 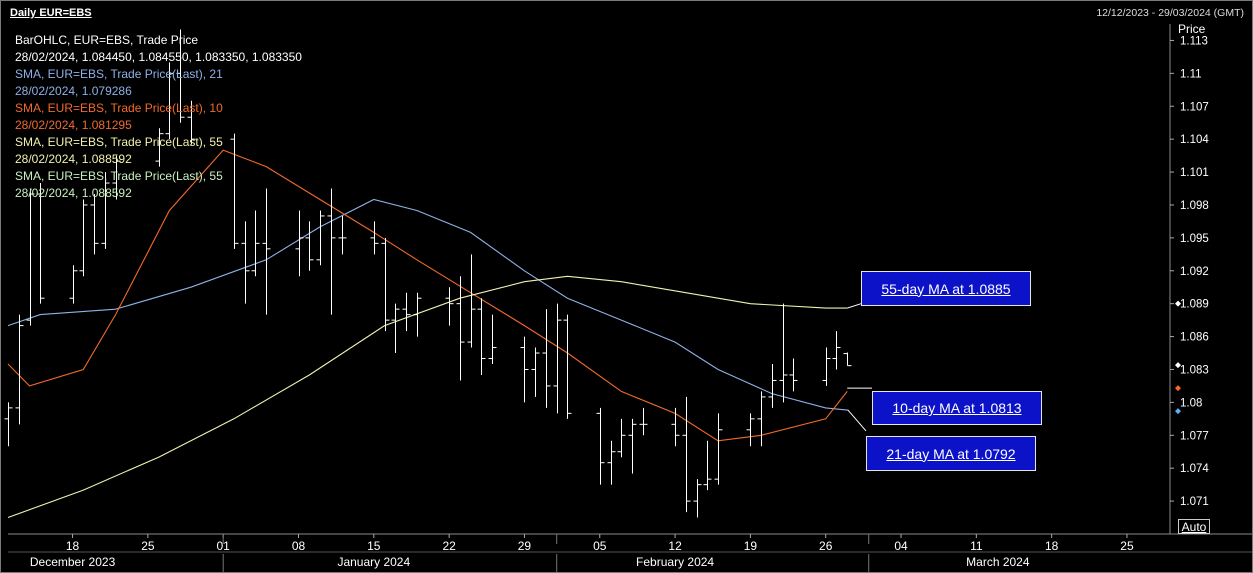 What do you see at coordinates (1194, 305) in the screenshot?
I see `y-tick-label: 1.089` at bounding box center [1194, 305].